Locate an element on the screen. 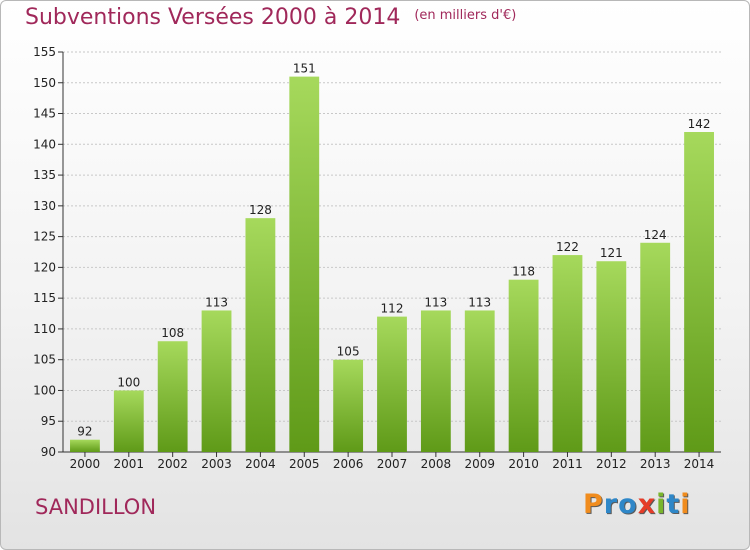 The height and width of the screenshot is (550, 750). proxiti-logo: Proxiti is located at coordinates (637, 504).